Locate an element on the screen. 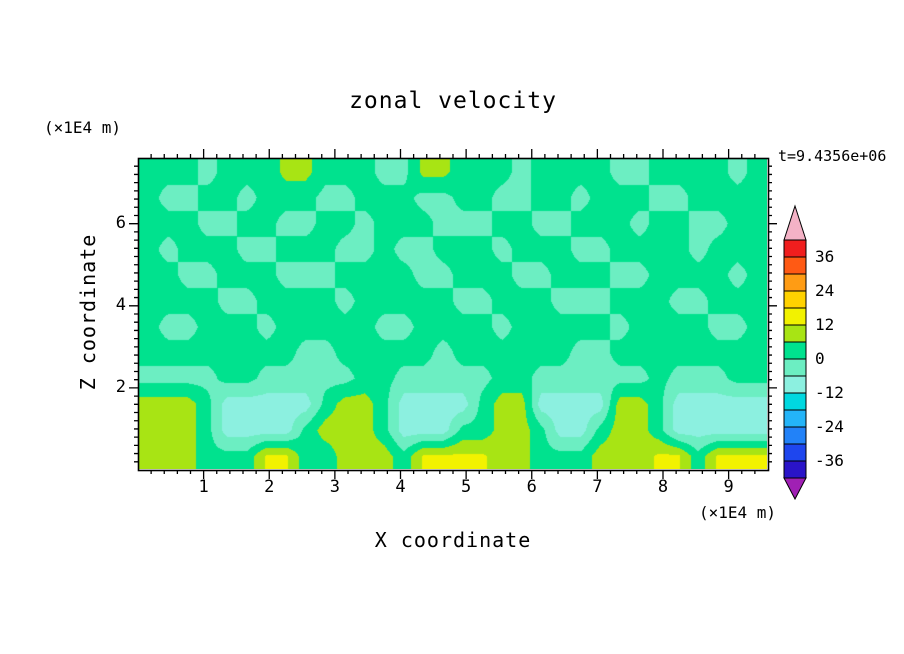 The width and height of the screenshot is (904, 654). x-tick-label: 6 is located at coordinates (531, 487).